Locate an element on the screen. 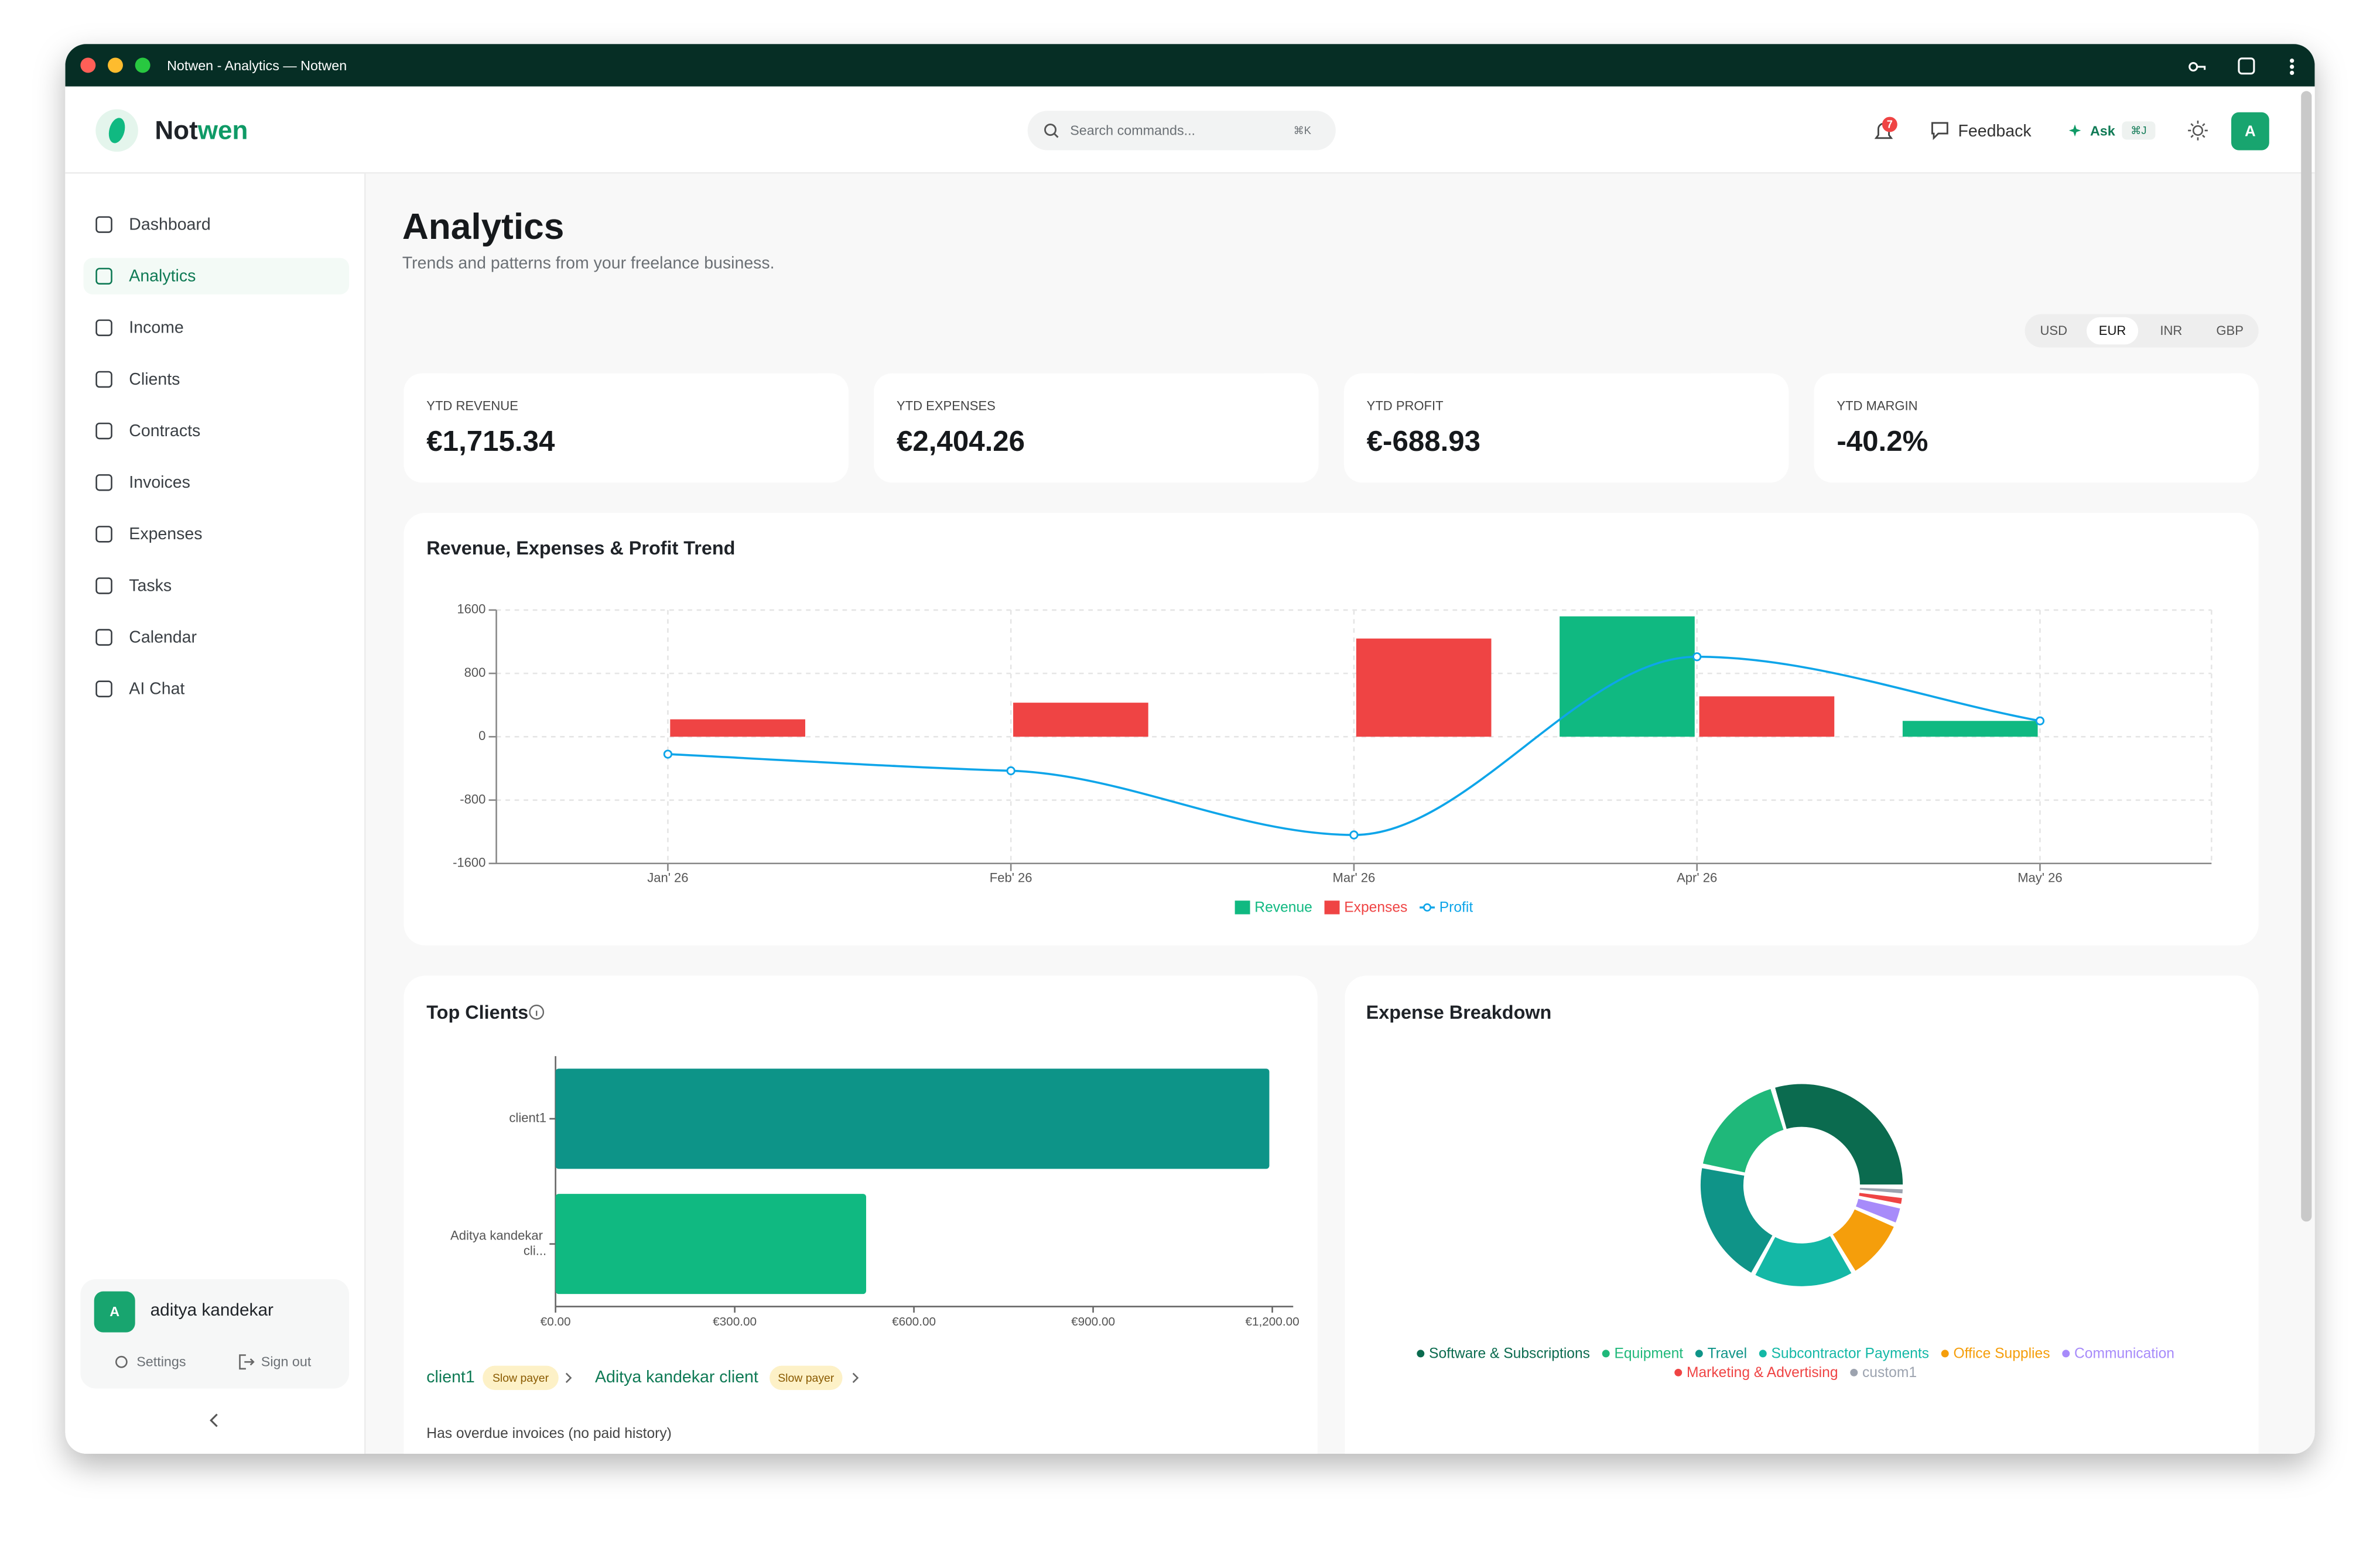 The width and height of the screenshot is (2380, 1541). y-tick-label: 1600 is located at coordinates (471, 609).